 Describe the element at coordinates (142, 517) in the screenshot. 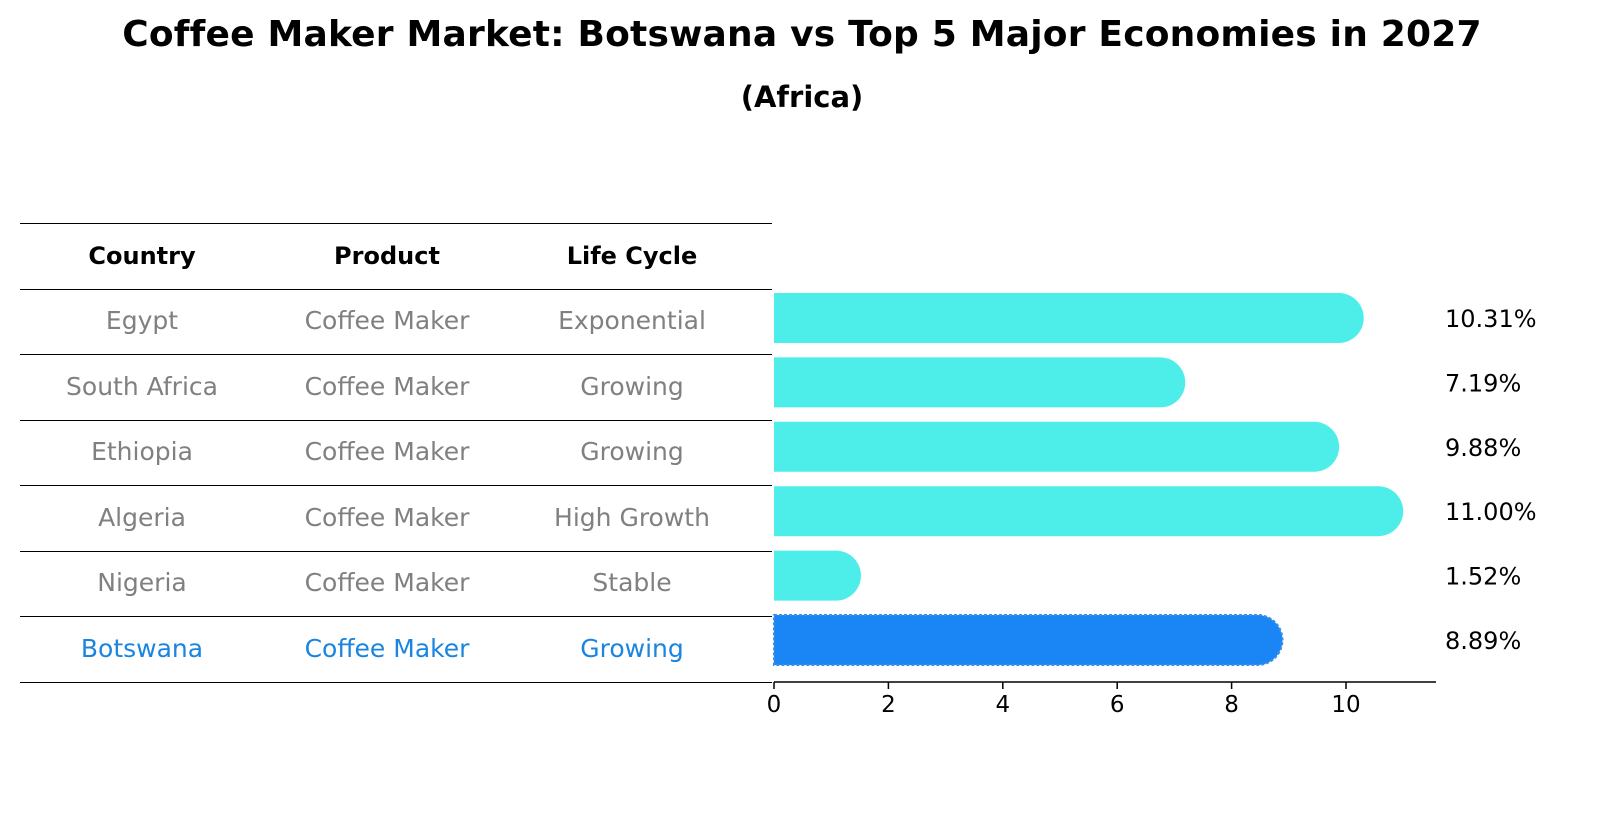

I see `table-cell-country: Algeria` at that location.